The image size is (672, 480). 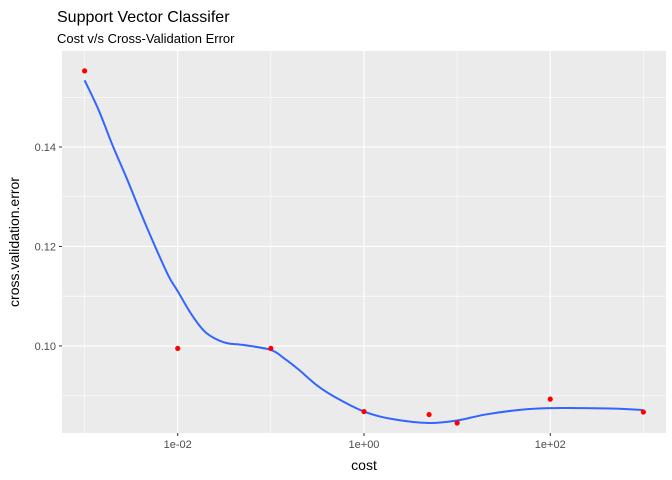 What do you see at coordinates (45, 247) in the screenshot?
I see `y-tick-label: 0.12` at bounding box center [45, 247].